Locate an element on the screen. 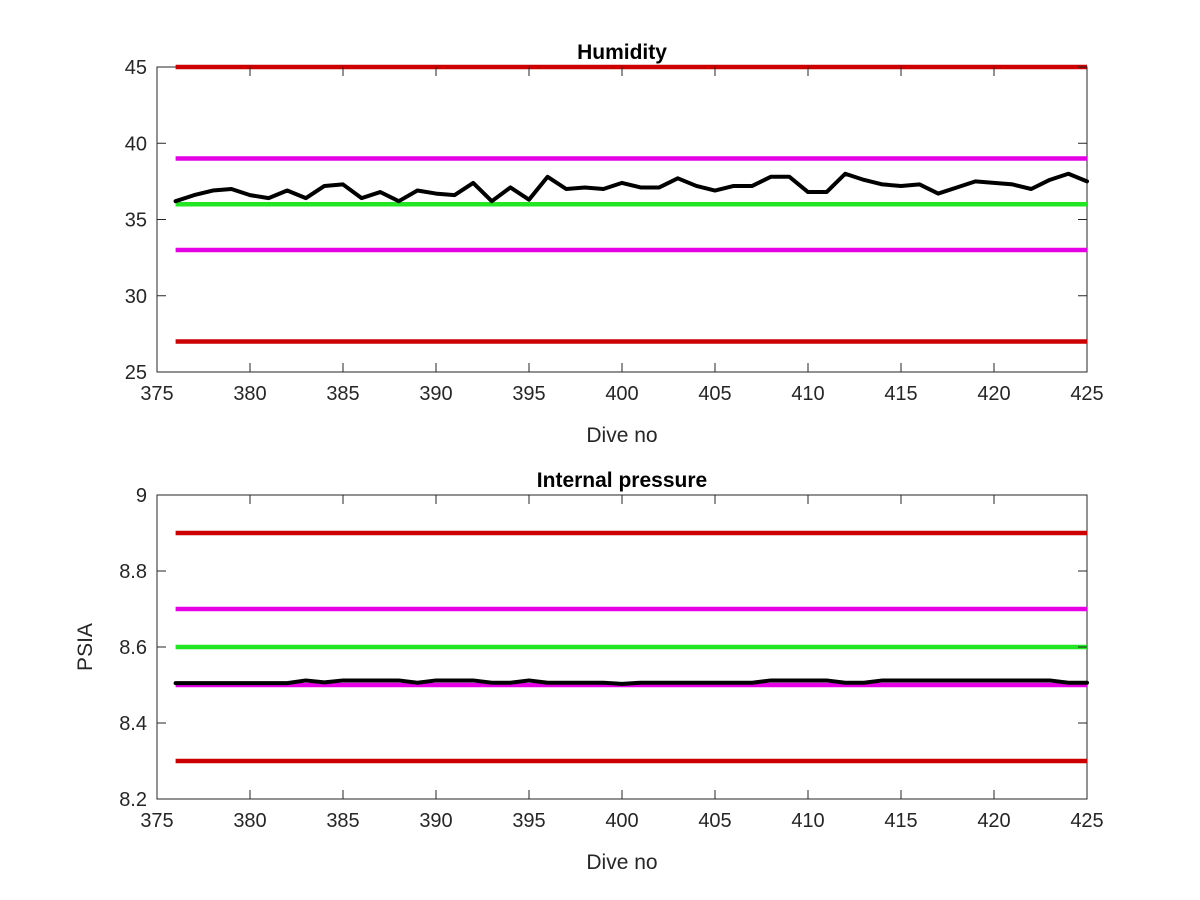  y-tick-label: 8.2 is located at coordinates (133, 800).